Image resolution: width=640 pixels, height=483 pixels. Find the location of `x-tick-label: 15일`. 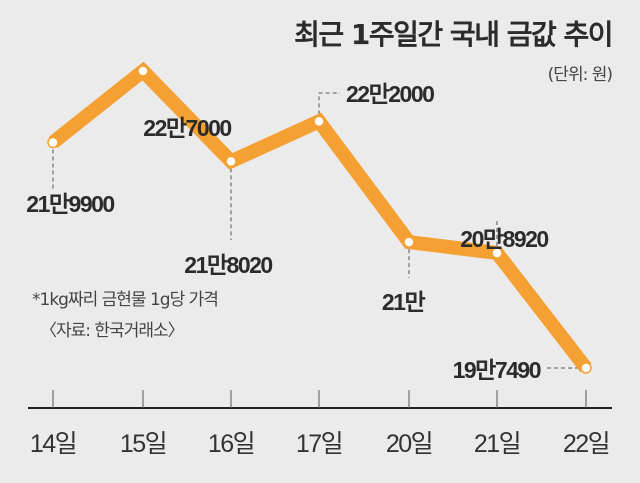

x-tick-label: 15일 is located at coordinates (143, 444).